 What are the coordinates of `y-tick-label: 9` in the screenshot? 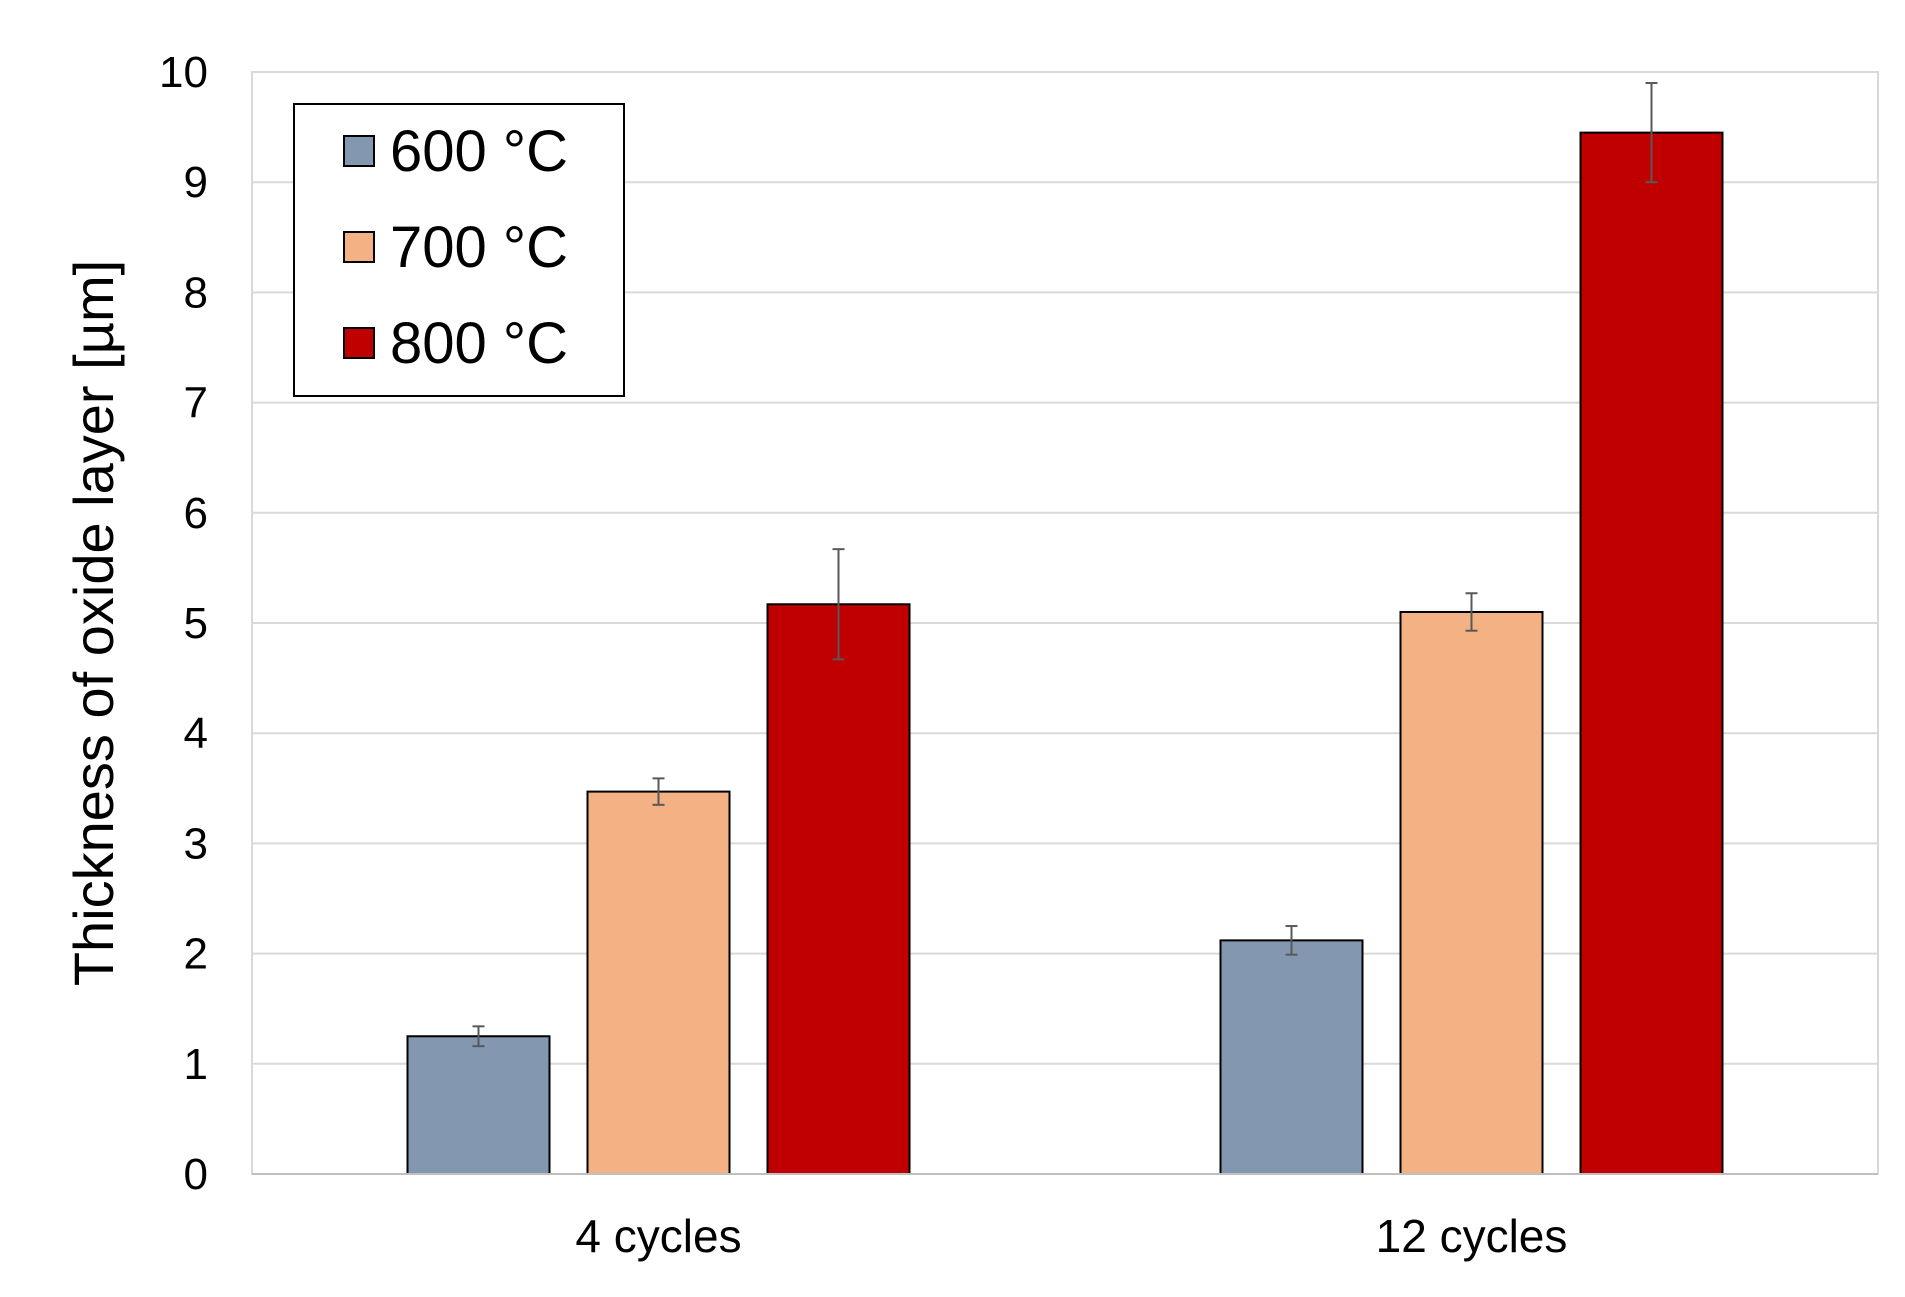 It's located at (196, 182).